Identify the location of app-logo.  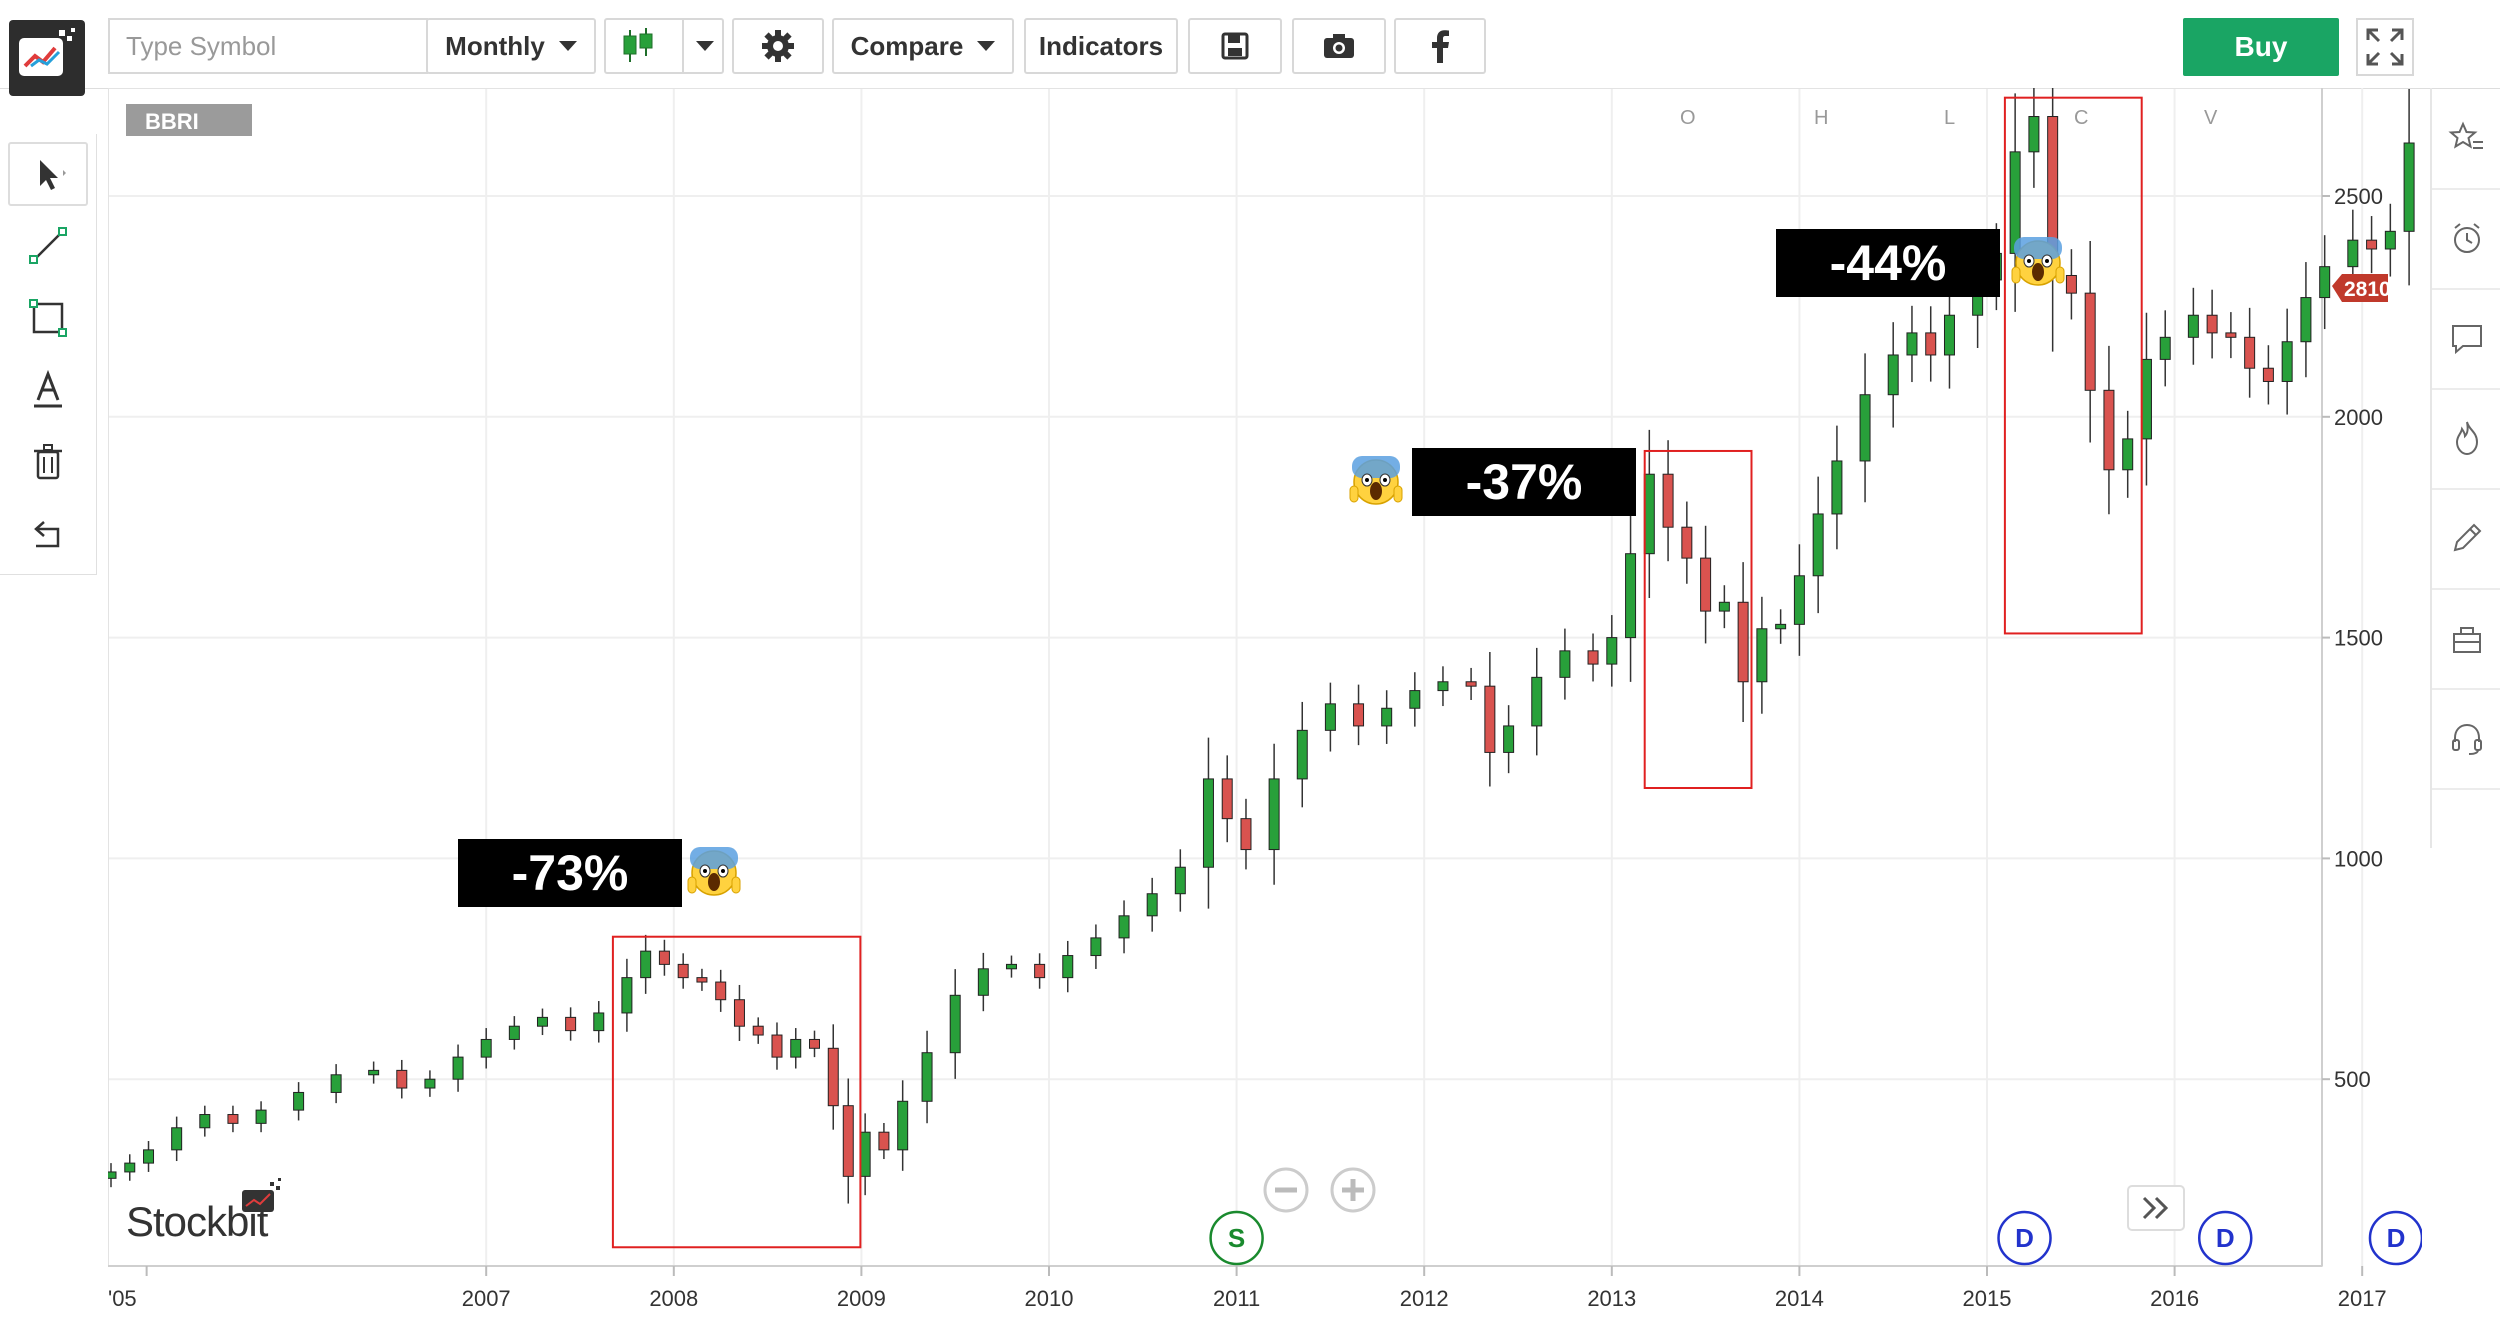
(47, 58).